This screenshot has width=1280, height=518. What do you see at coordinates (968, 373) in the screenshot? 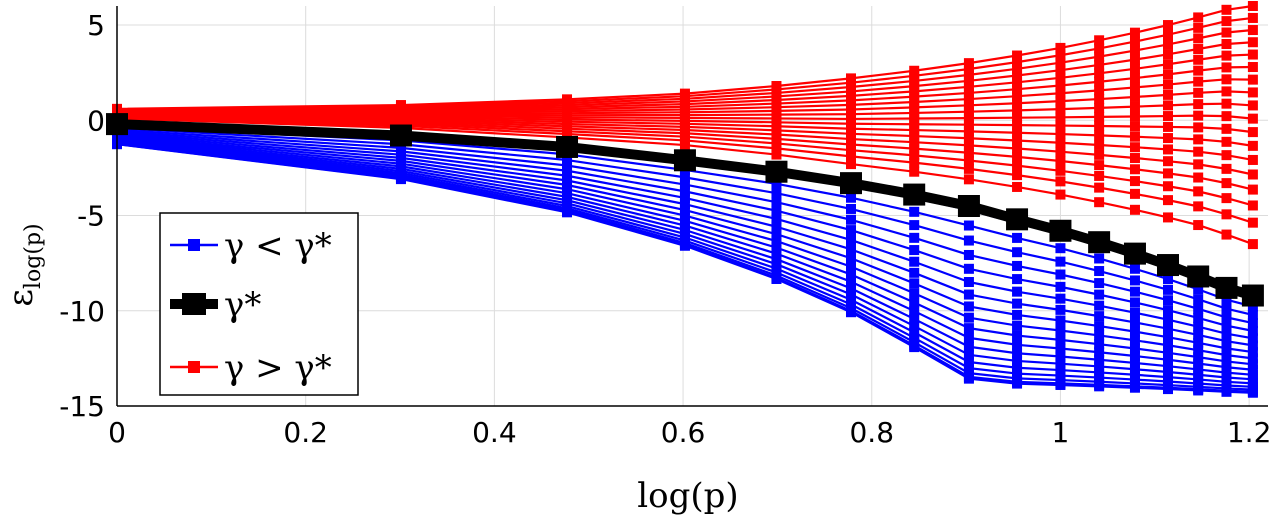
I see `series-blue-2-marker` at bounding box center [968, 373].